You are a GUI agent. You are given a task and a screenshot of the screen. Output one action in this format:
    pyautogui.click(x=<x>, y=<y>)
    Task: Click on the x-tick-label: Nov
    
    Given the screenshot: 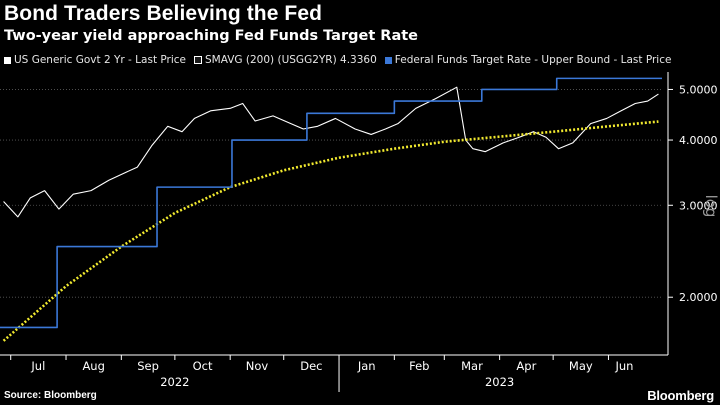 What is the action you would take?
    pyautogui.click(x=257, y=366)
    